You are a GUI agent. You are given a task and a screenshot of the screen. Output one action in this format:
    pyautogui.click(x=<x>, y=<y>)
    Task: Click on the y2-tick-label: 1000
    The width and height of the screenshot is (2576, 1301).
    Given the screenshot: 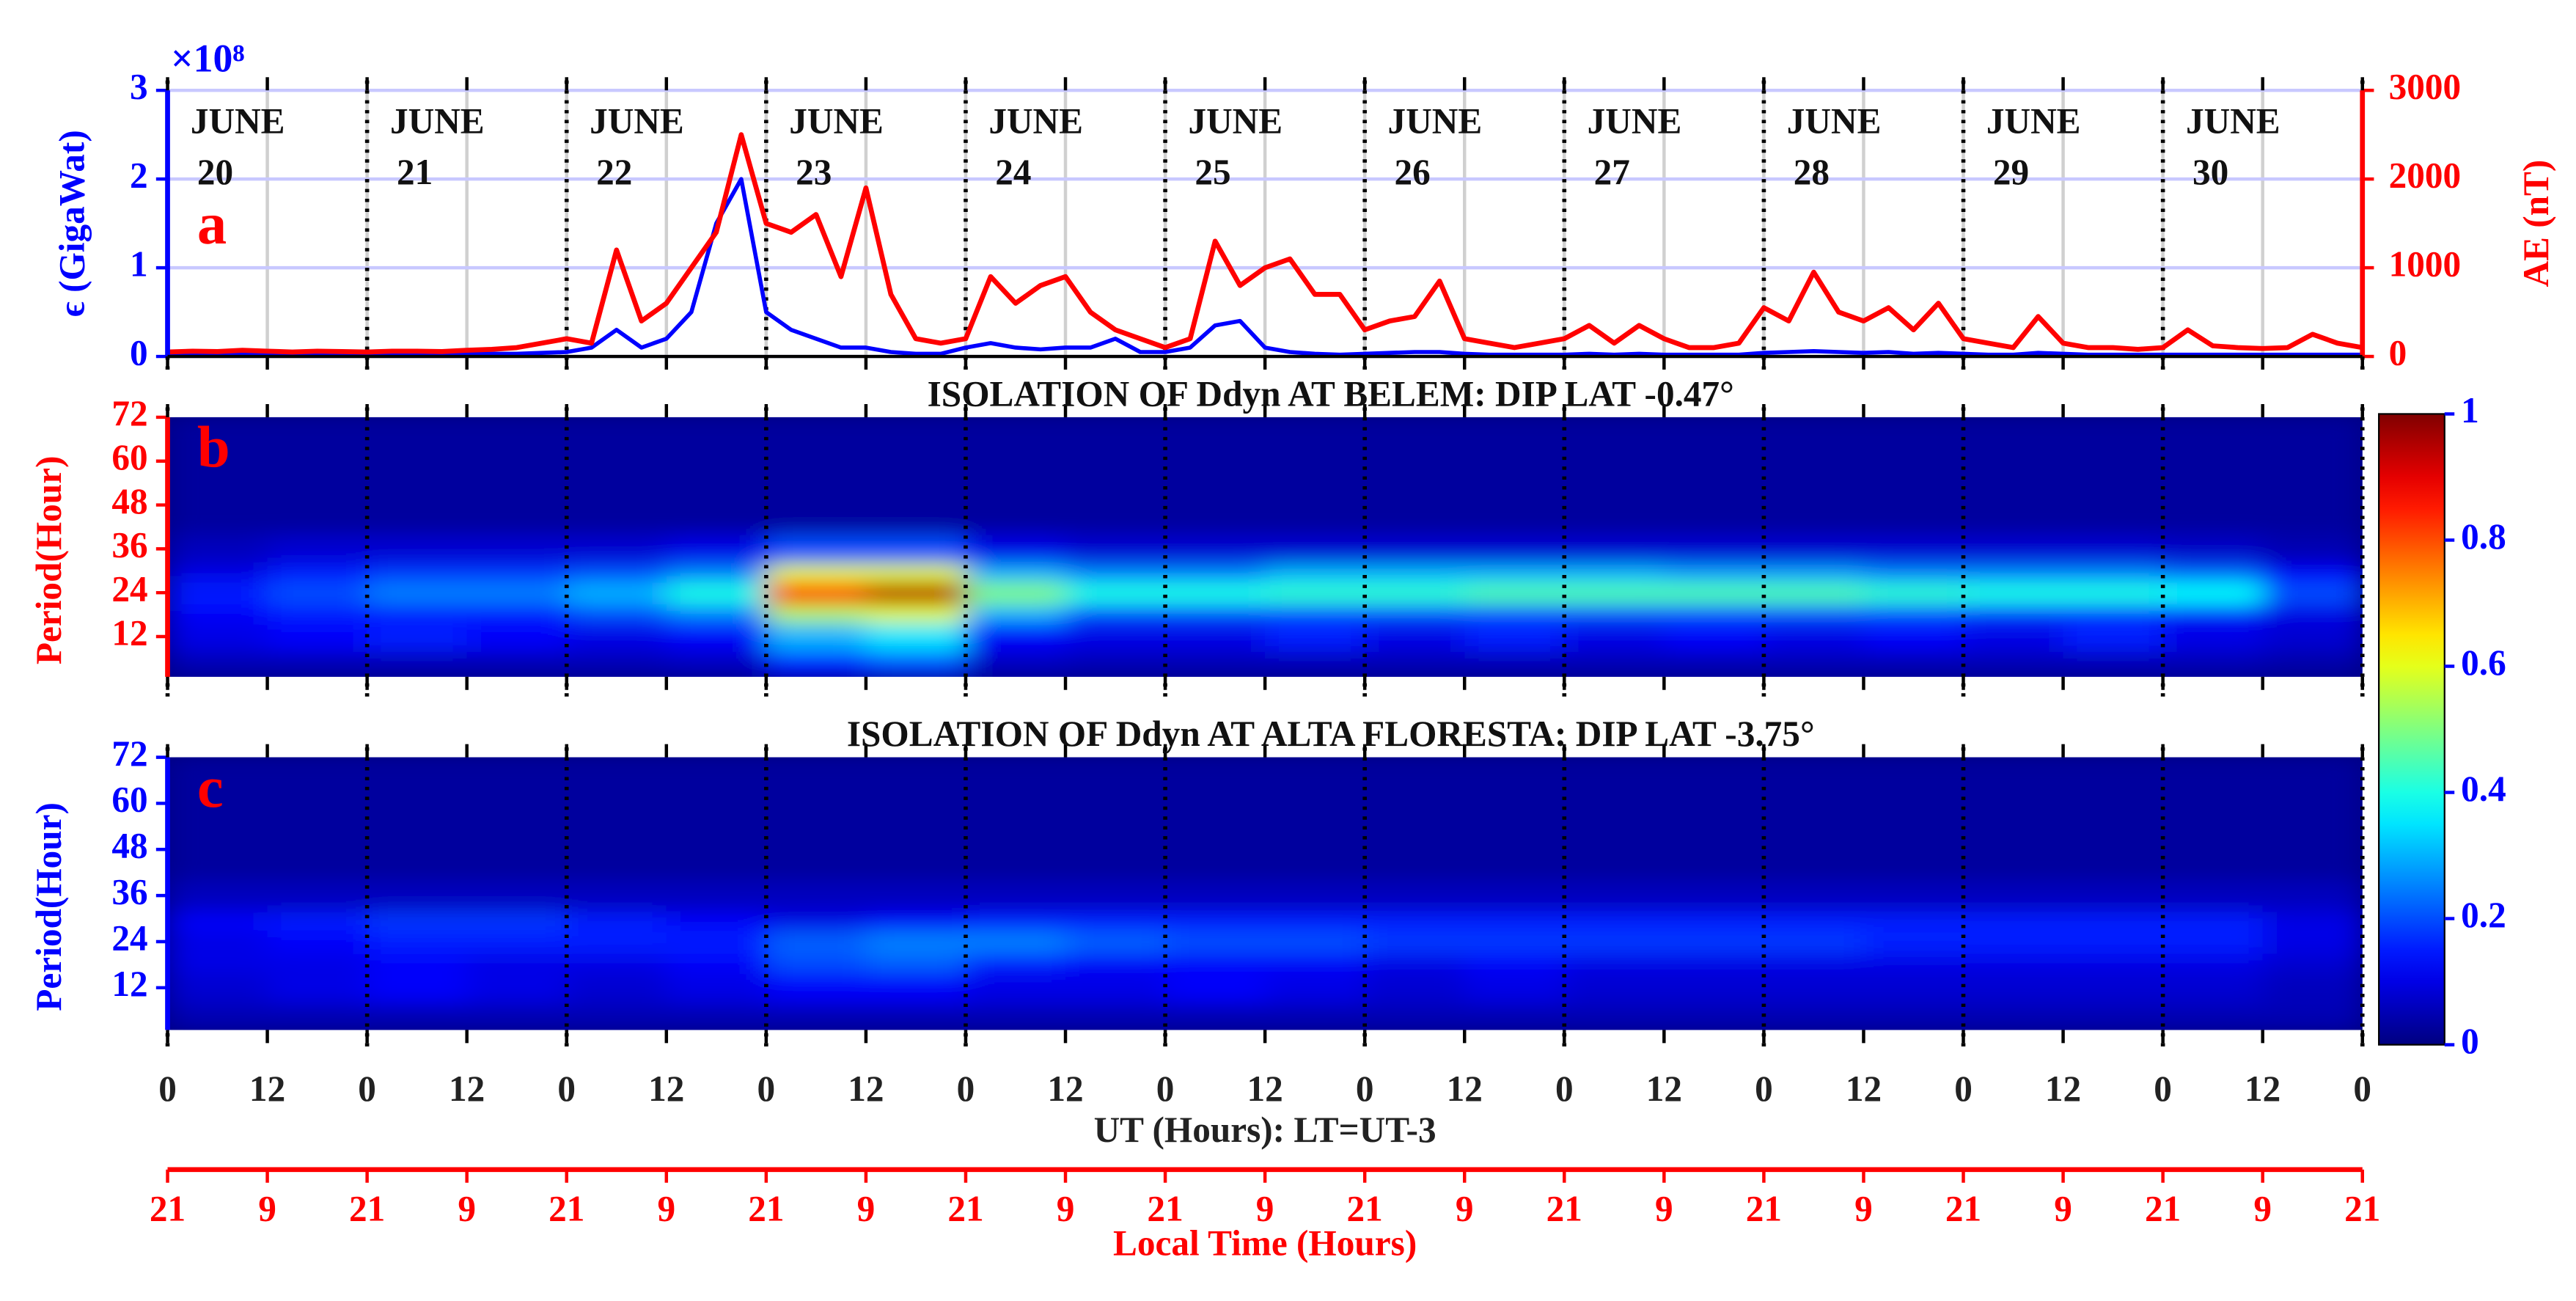 What is the action you would take?
    pyautogui.click(x=2426, y=263)
    